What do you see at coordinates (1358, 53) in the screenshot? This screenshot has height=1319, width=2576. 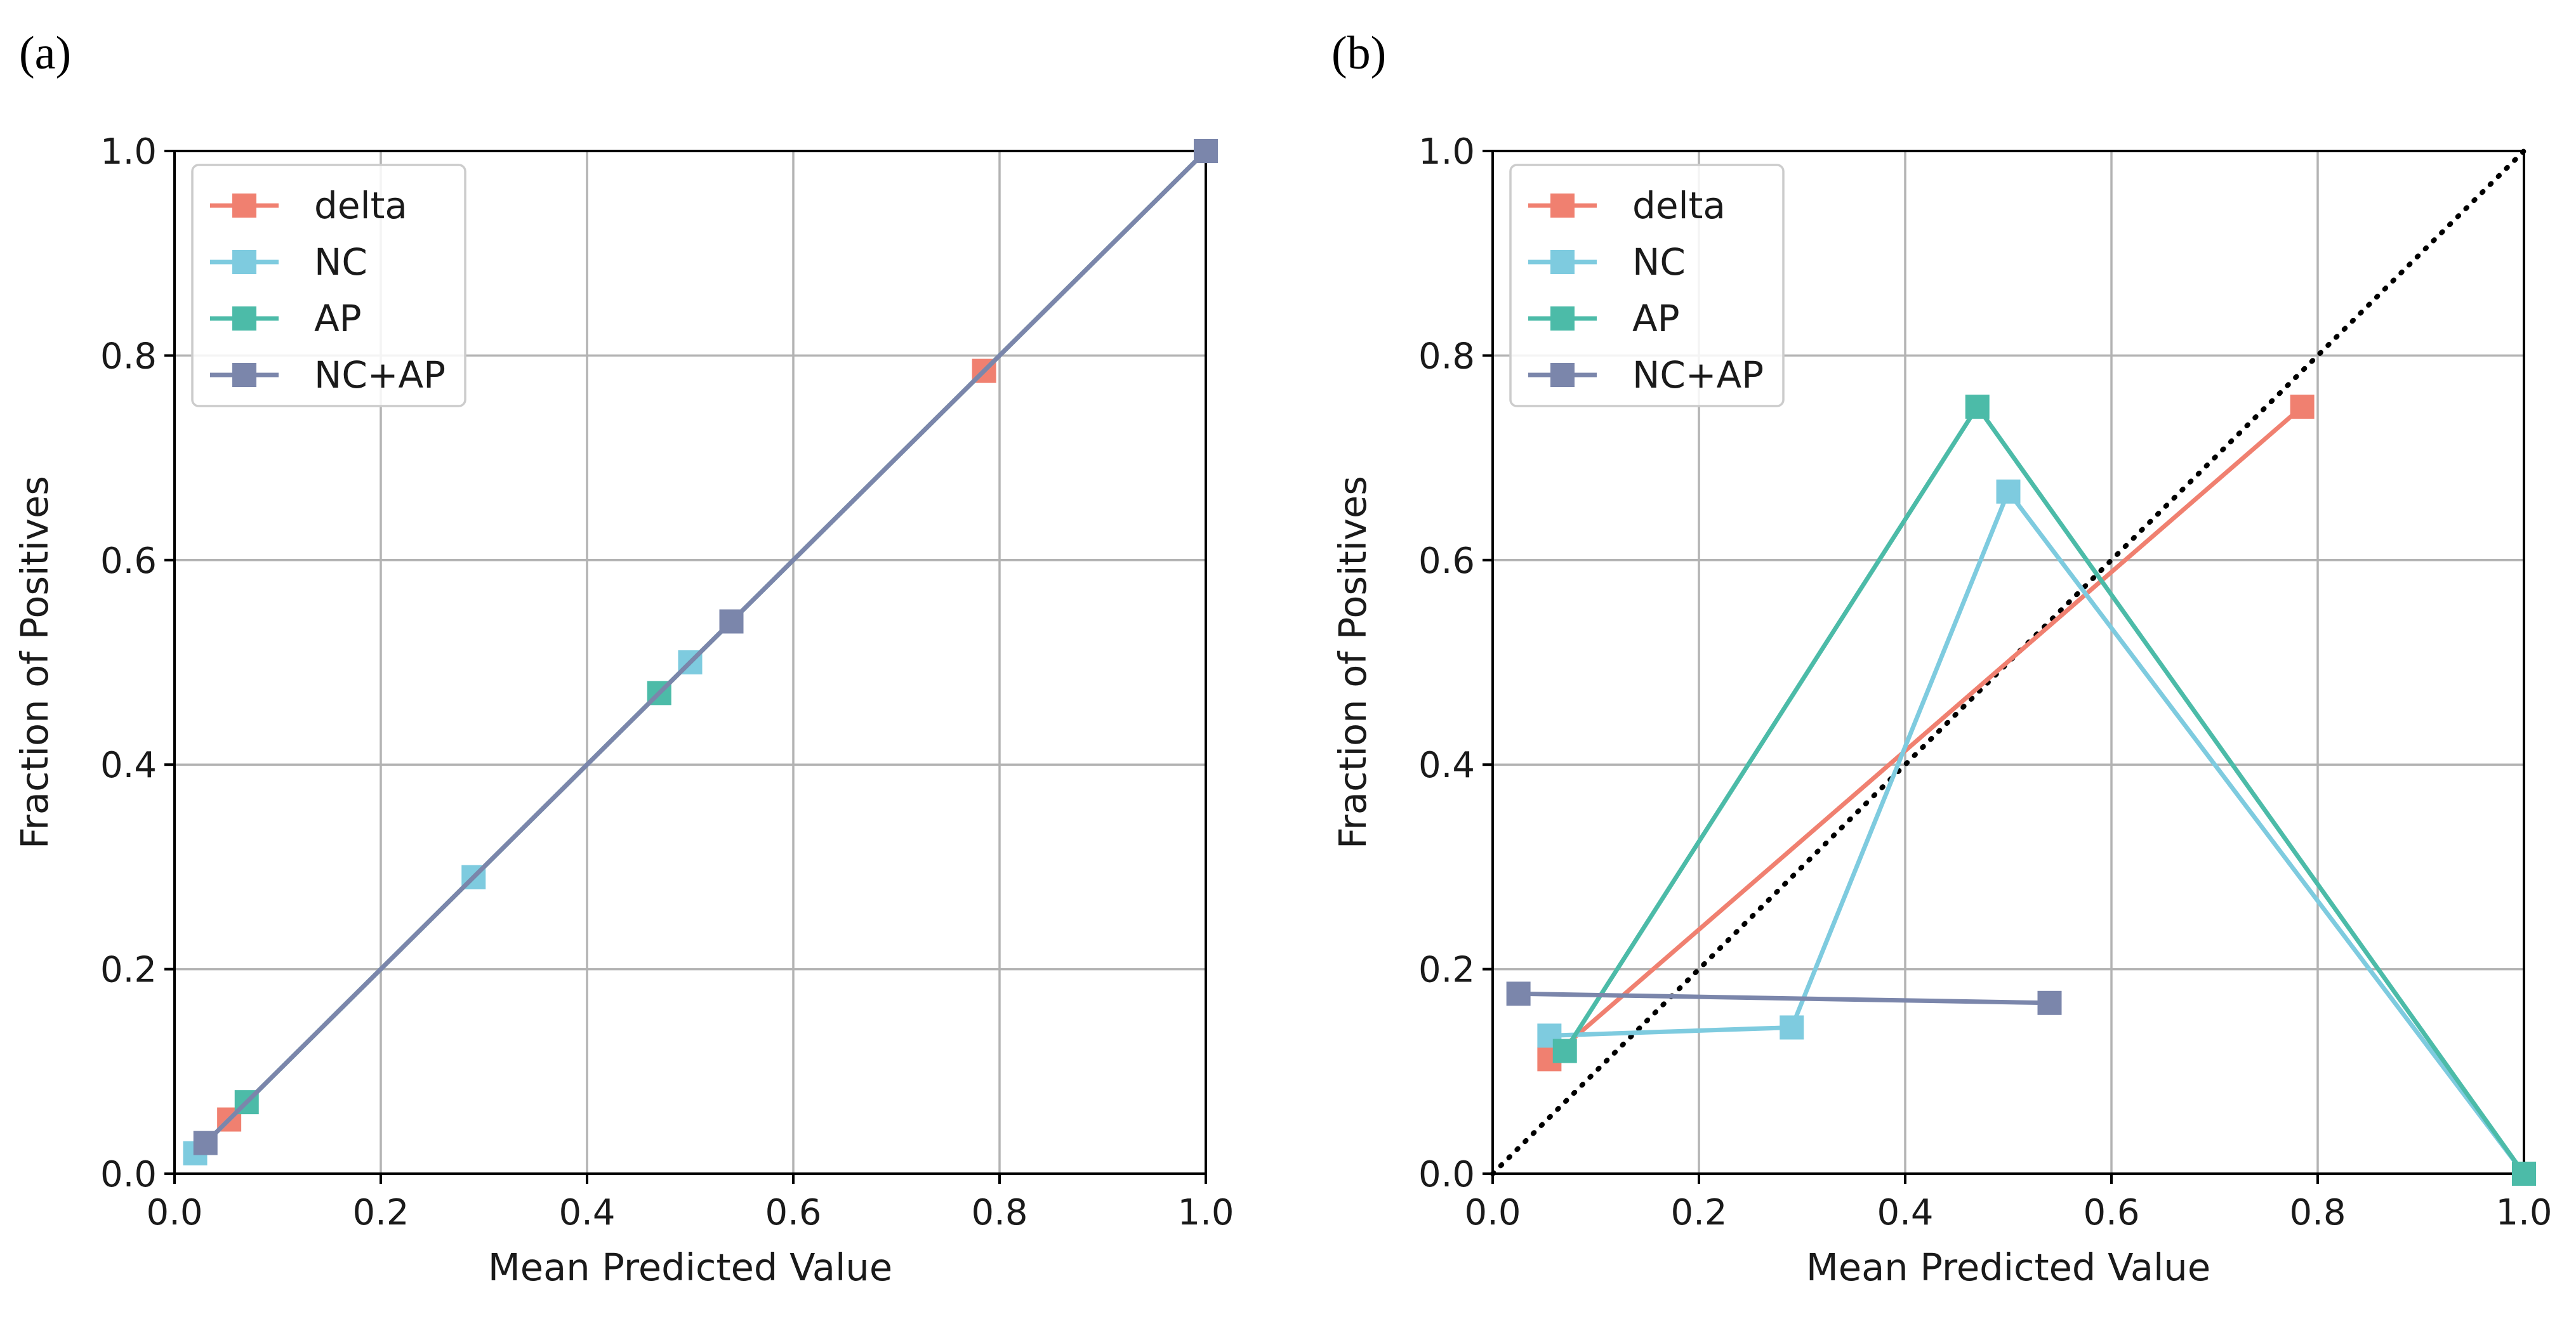 I see `panel-label: (b)` at bounding box center [1358, 53].